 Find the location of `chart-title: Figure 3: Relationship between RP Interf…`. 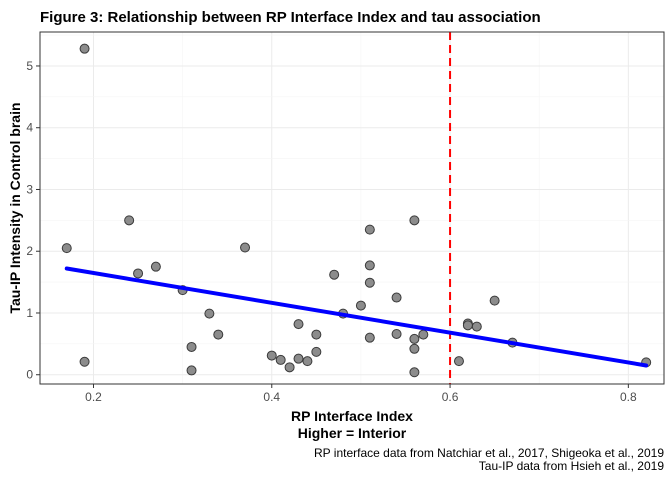

chart-title: Figure 3: Relationship between RP Interf… is located at coordinates (290, 17).